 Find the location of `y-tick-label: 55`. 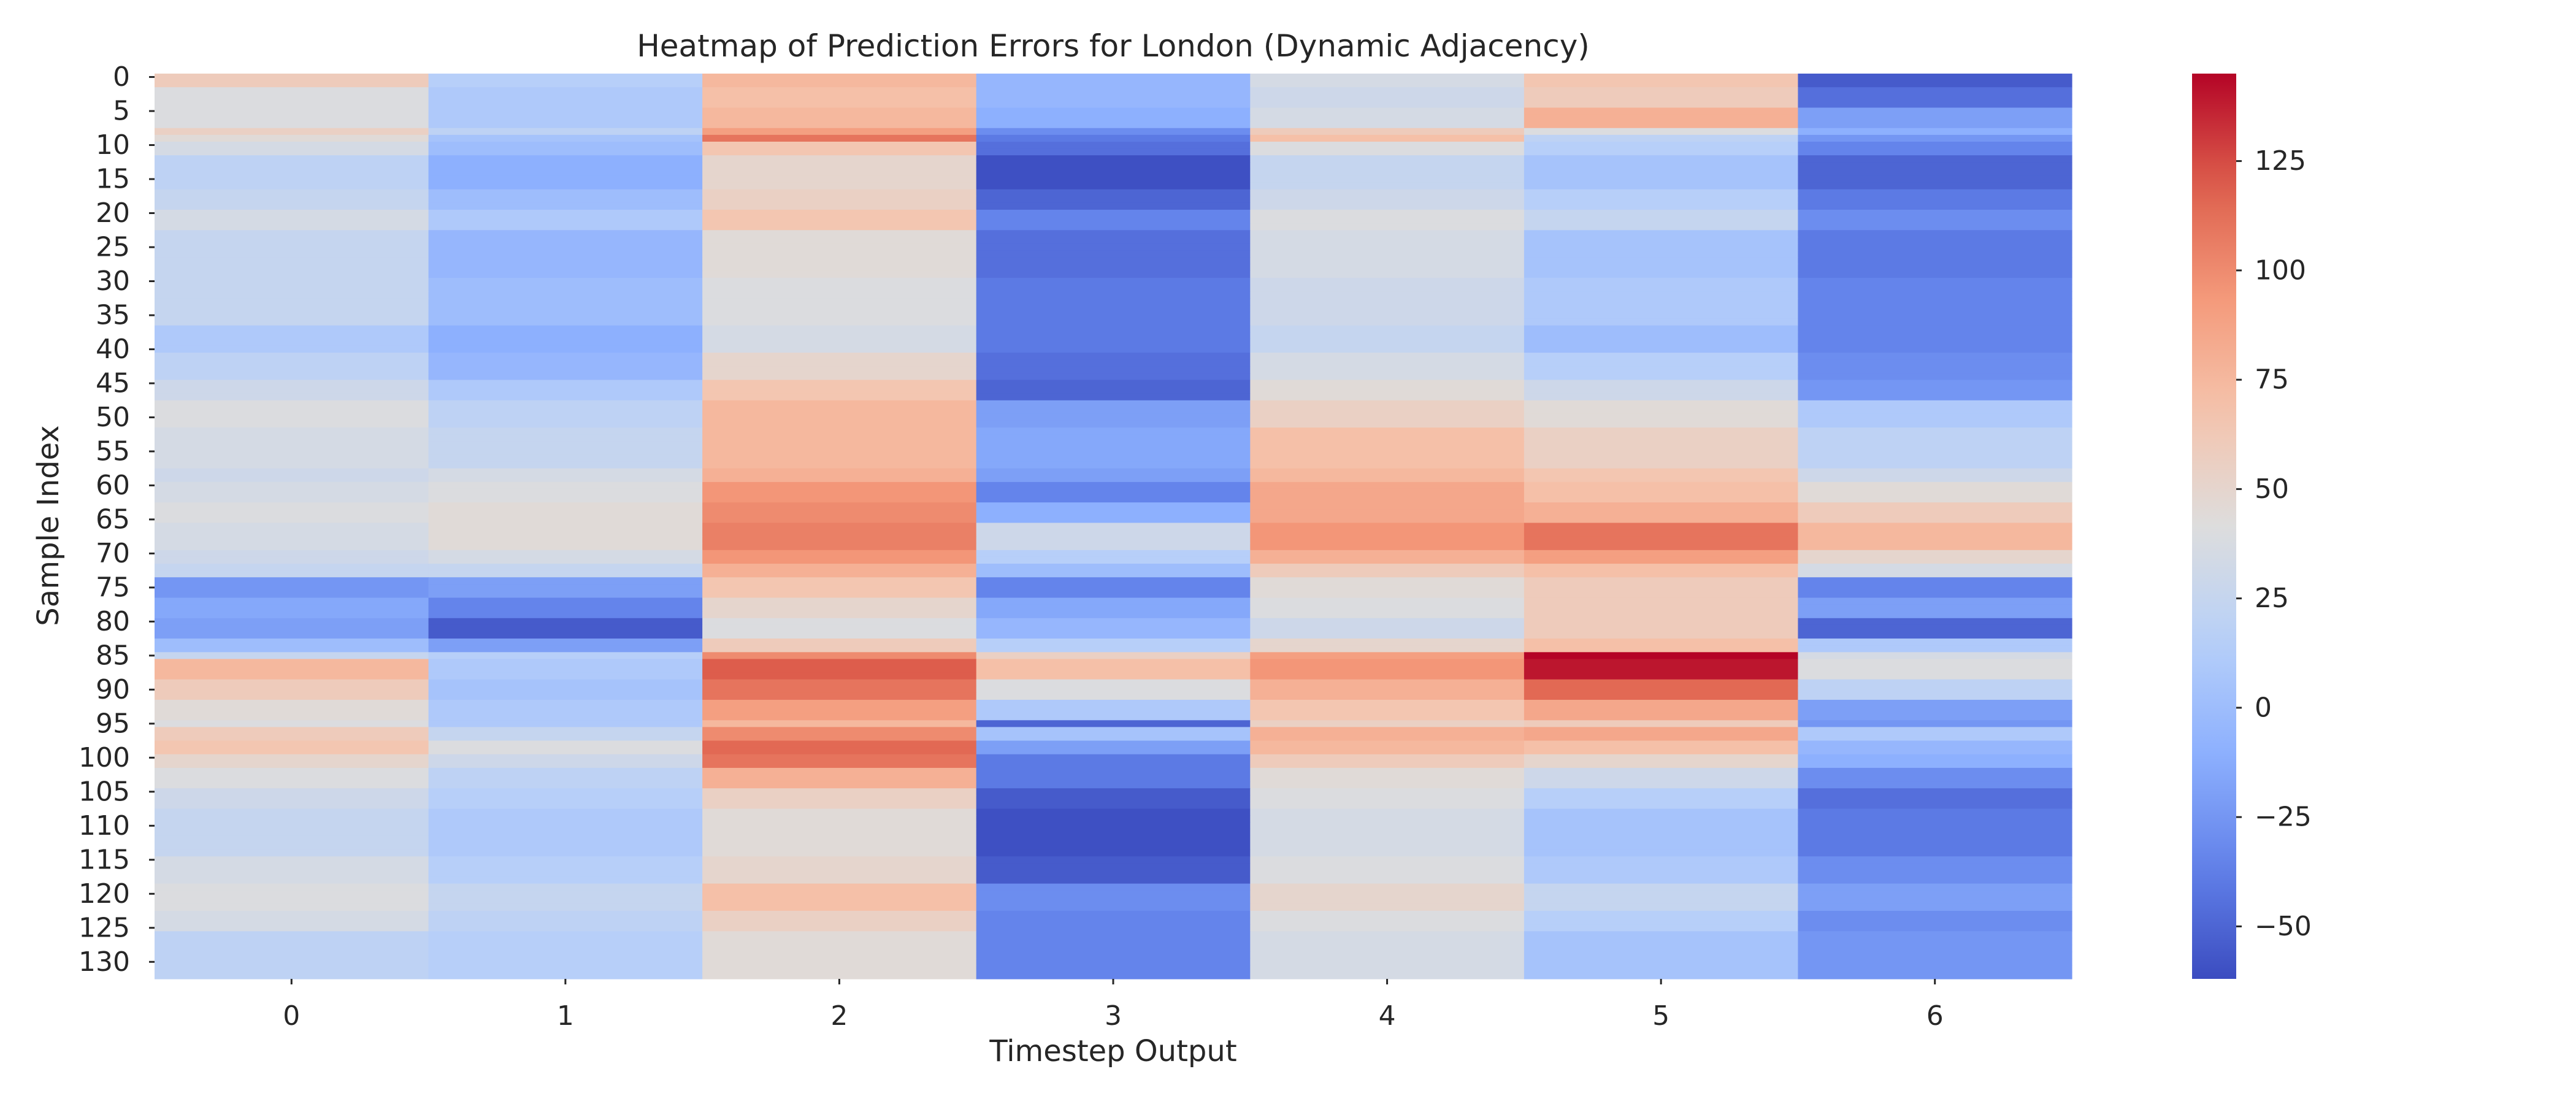

y-tick-label: 55 is located at coordinates (113, 451).